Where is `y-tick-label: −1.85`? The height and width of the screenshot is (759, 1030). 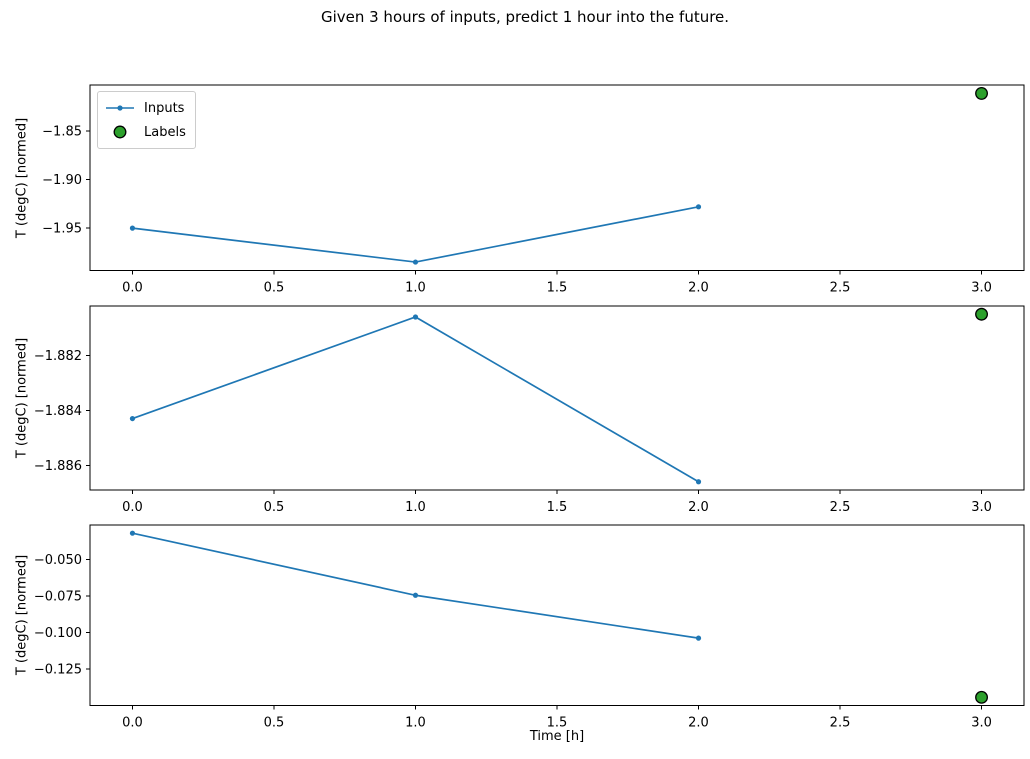
y-tick-label: −1.85 is located at coordinates (62, 132).